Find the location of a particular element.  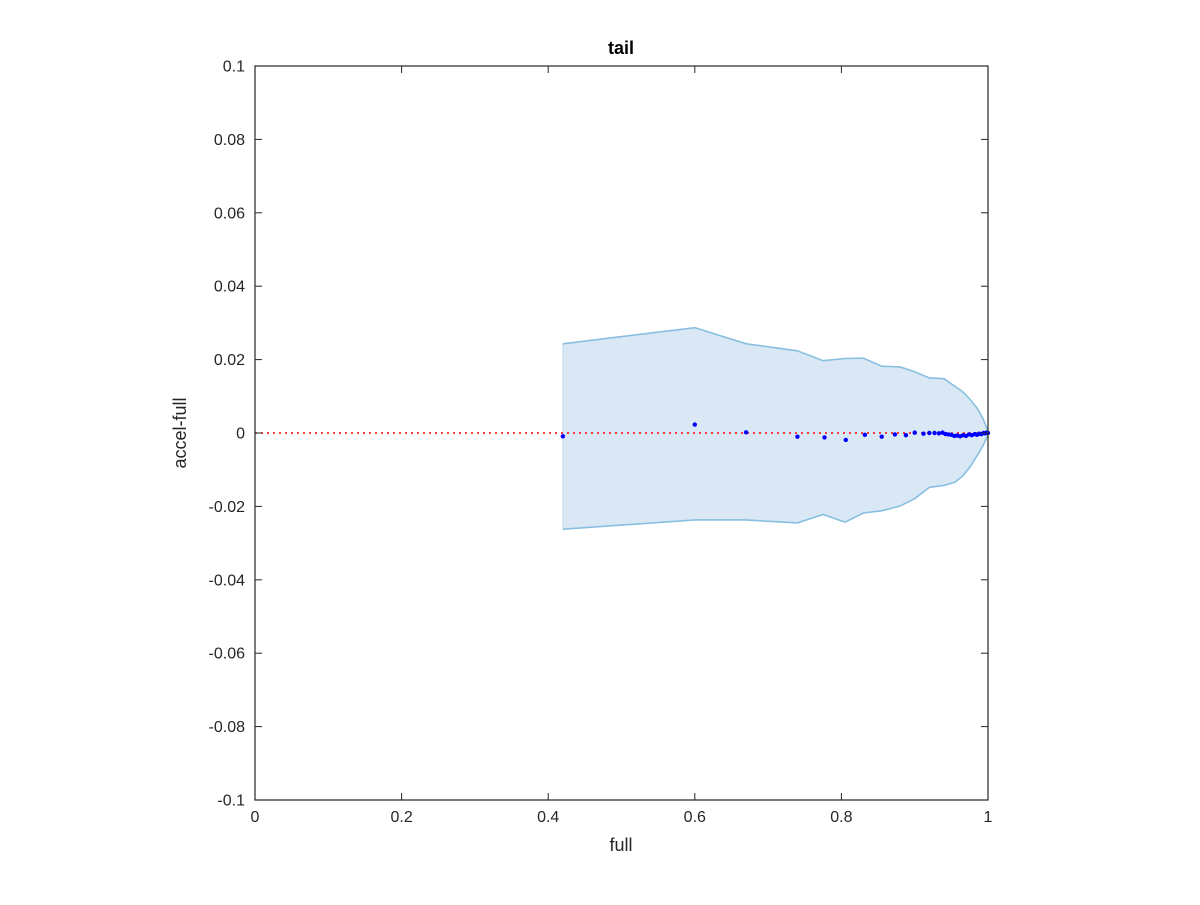

data-points-group is located at coordinates (775, 432).